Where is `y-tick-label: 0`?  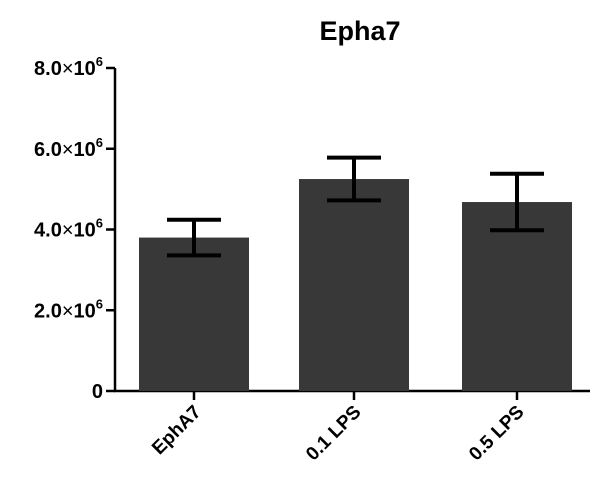 y-tick-label: 0 is located at coordinates (97, 392).